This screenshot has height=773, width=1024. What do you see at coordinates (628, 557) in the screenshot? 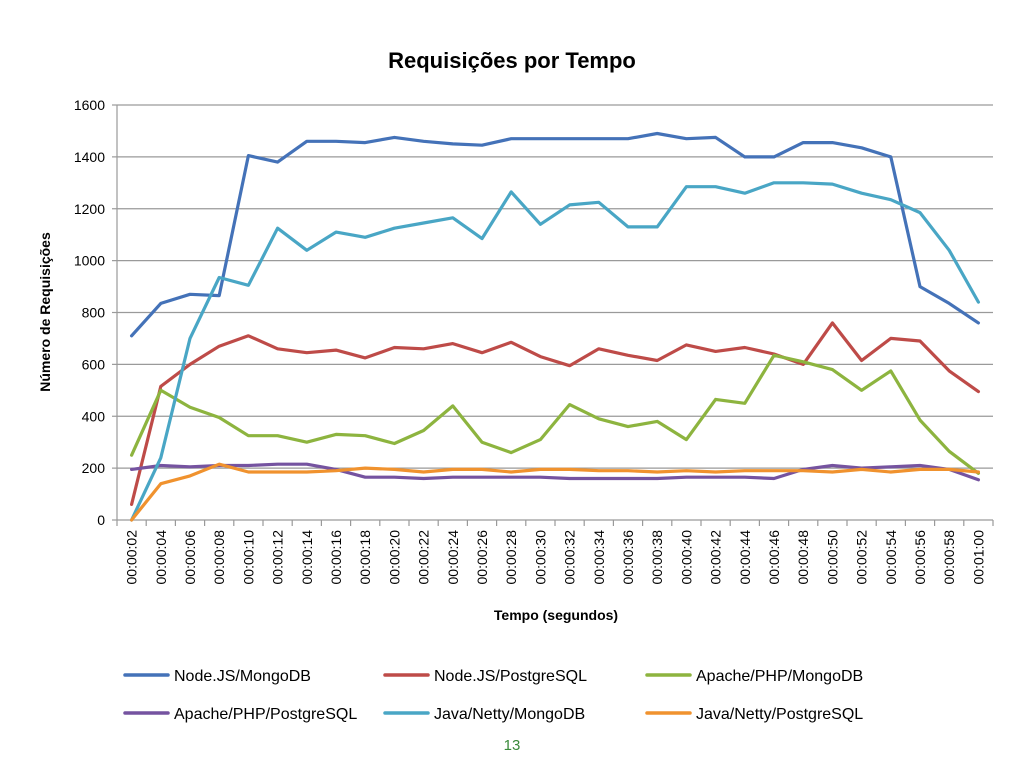
I see `x-tick-label: 00:00:36` at bounding box center [628, 557].